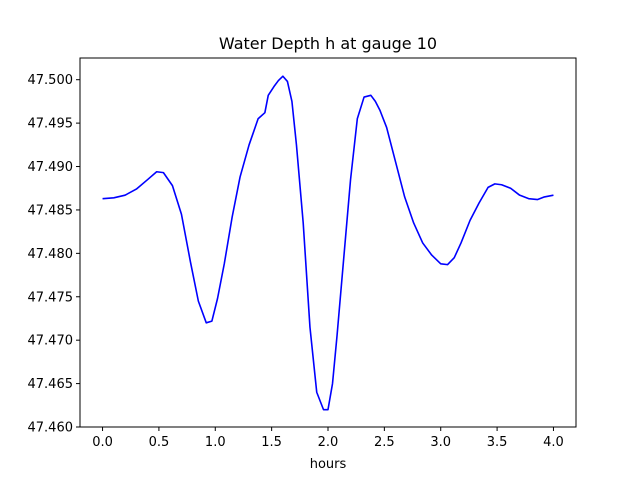 This screenshot has height=484, width=640. What do you see at coordinates (51, 384) in the screenshot?
I see `y-tick-label: 47.465` at bounding box center [51, 384].